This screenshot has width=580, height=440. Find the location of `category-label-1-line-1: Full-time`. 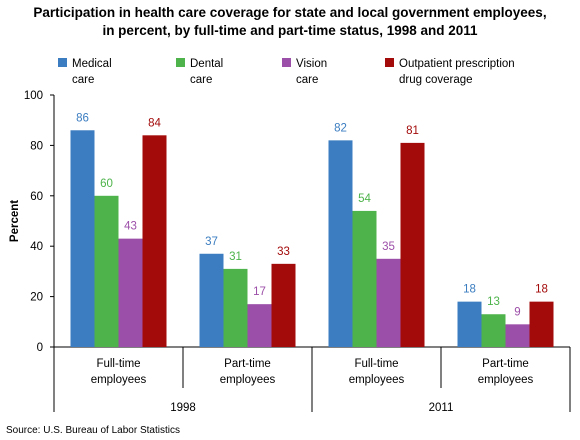

category-label-1-line-1: Full-time is located at coordinates (118, 364).